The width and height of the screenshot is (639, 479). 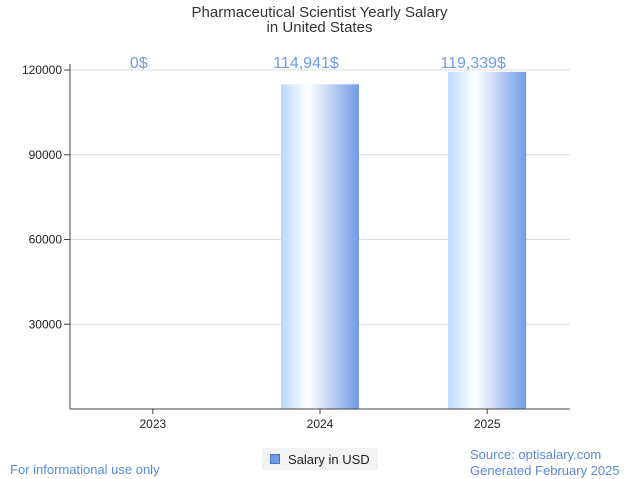 What do you see at coordinates (85, 469) in the screenshot?
I see `footer-disclaimer: For informational use only` at bounding box center [85, 469].